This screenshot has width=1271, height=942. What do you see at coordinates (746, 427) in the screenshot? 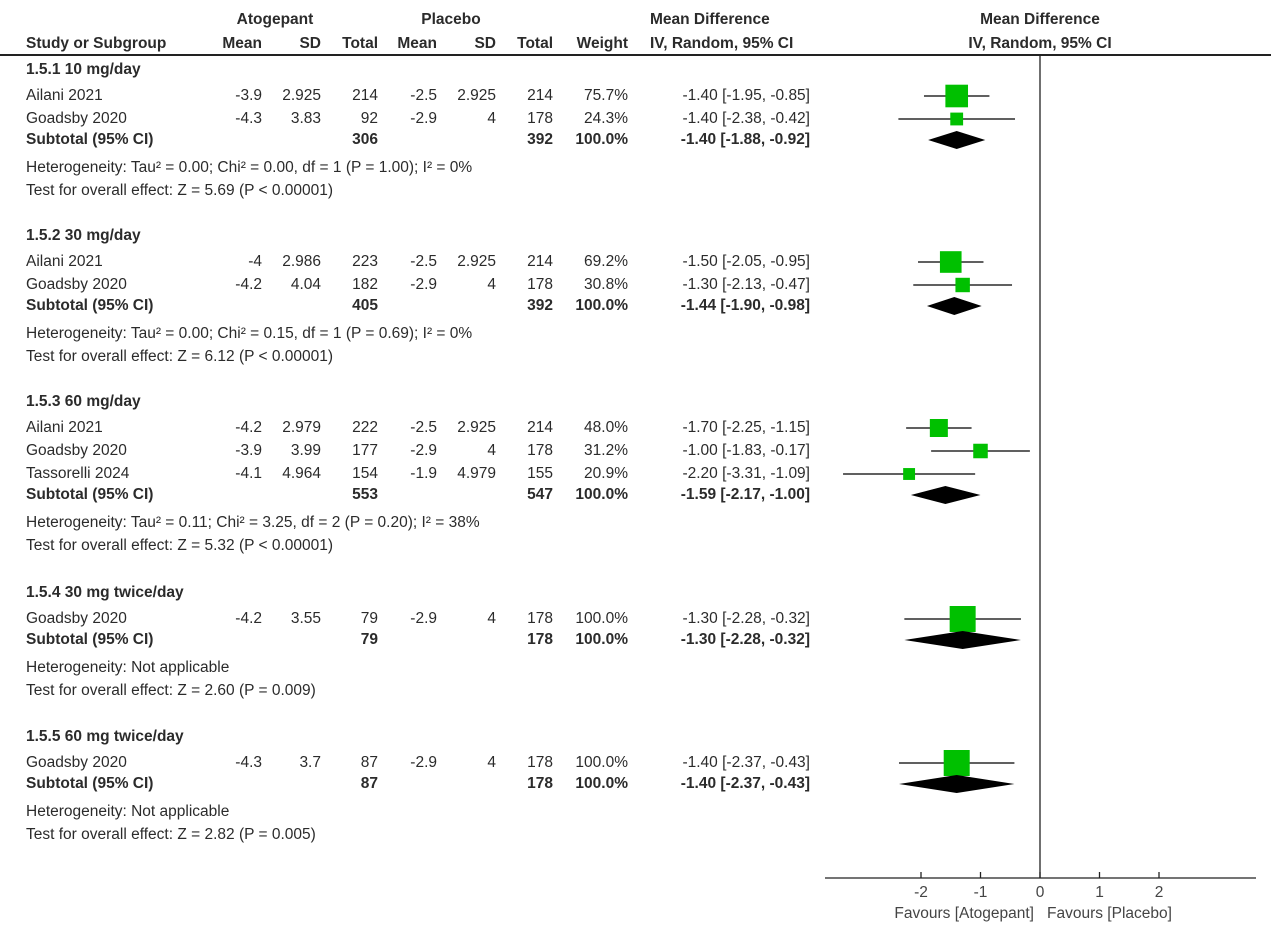
I see `study-ci: -1.70 [-2.25, -1.15]` at bounding box center [746, 427].